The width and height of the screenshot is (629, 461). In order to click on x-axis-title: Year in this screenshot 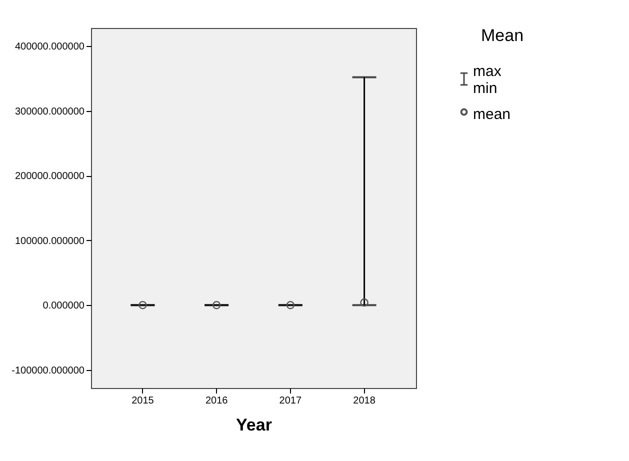, I will do `click(254, 425)`.